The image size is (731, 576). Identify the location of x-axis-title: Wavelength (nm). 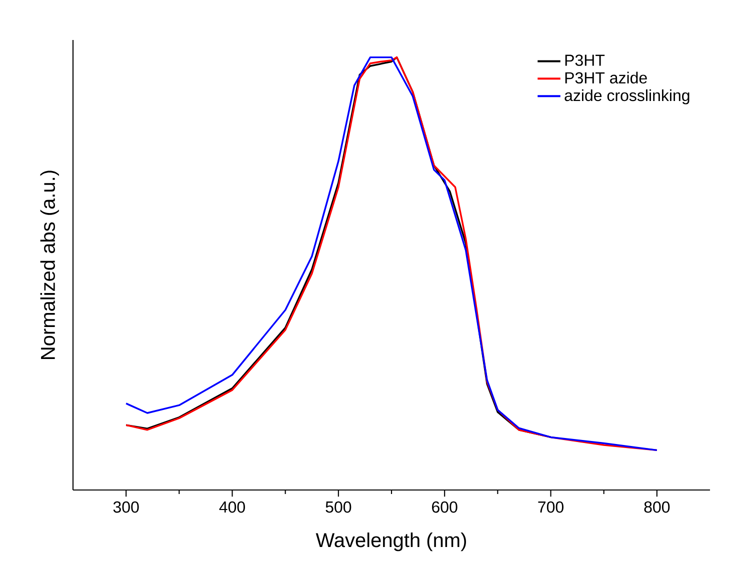
(391, 542).